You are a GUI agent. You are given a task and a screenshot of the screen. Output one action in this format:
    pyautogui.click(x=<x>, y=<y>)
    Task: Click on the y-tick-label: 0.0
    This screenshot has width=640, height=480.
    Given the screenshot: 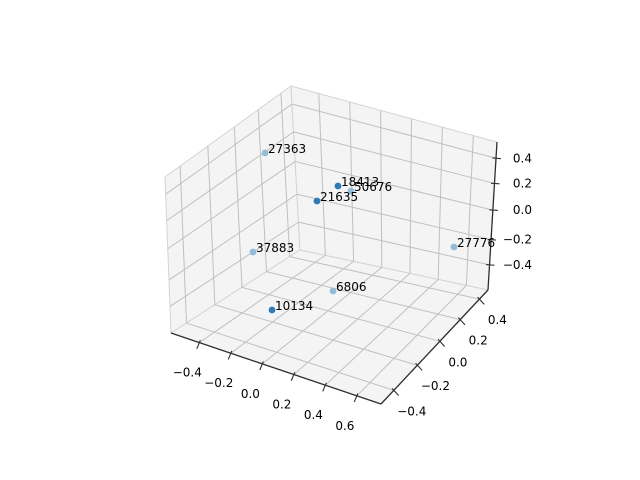 What is the action you would take?
    pyautogui.click(x=457, y=362)
    